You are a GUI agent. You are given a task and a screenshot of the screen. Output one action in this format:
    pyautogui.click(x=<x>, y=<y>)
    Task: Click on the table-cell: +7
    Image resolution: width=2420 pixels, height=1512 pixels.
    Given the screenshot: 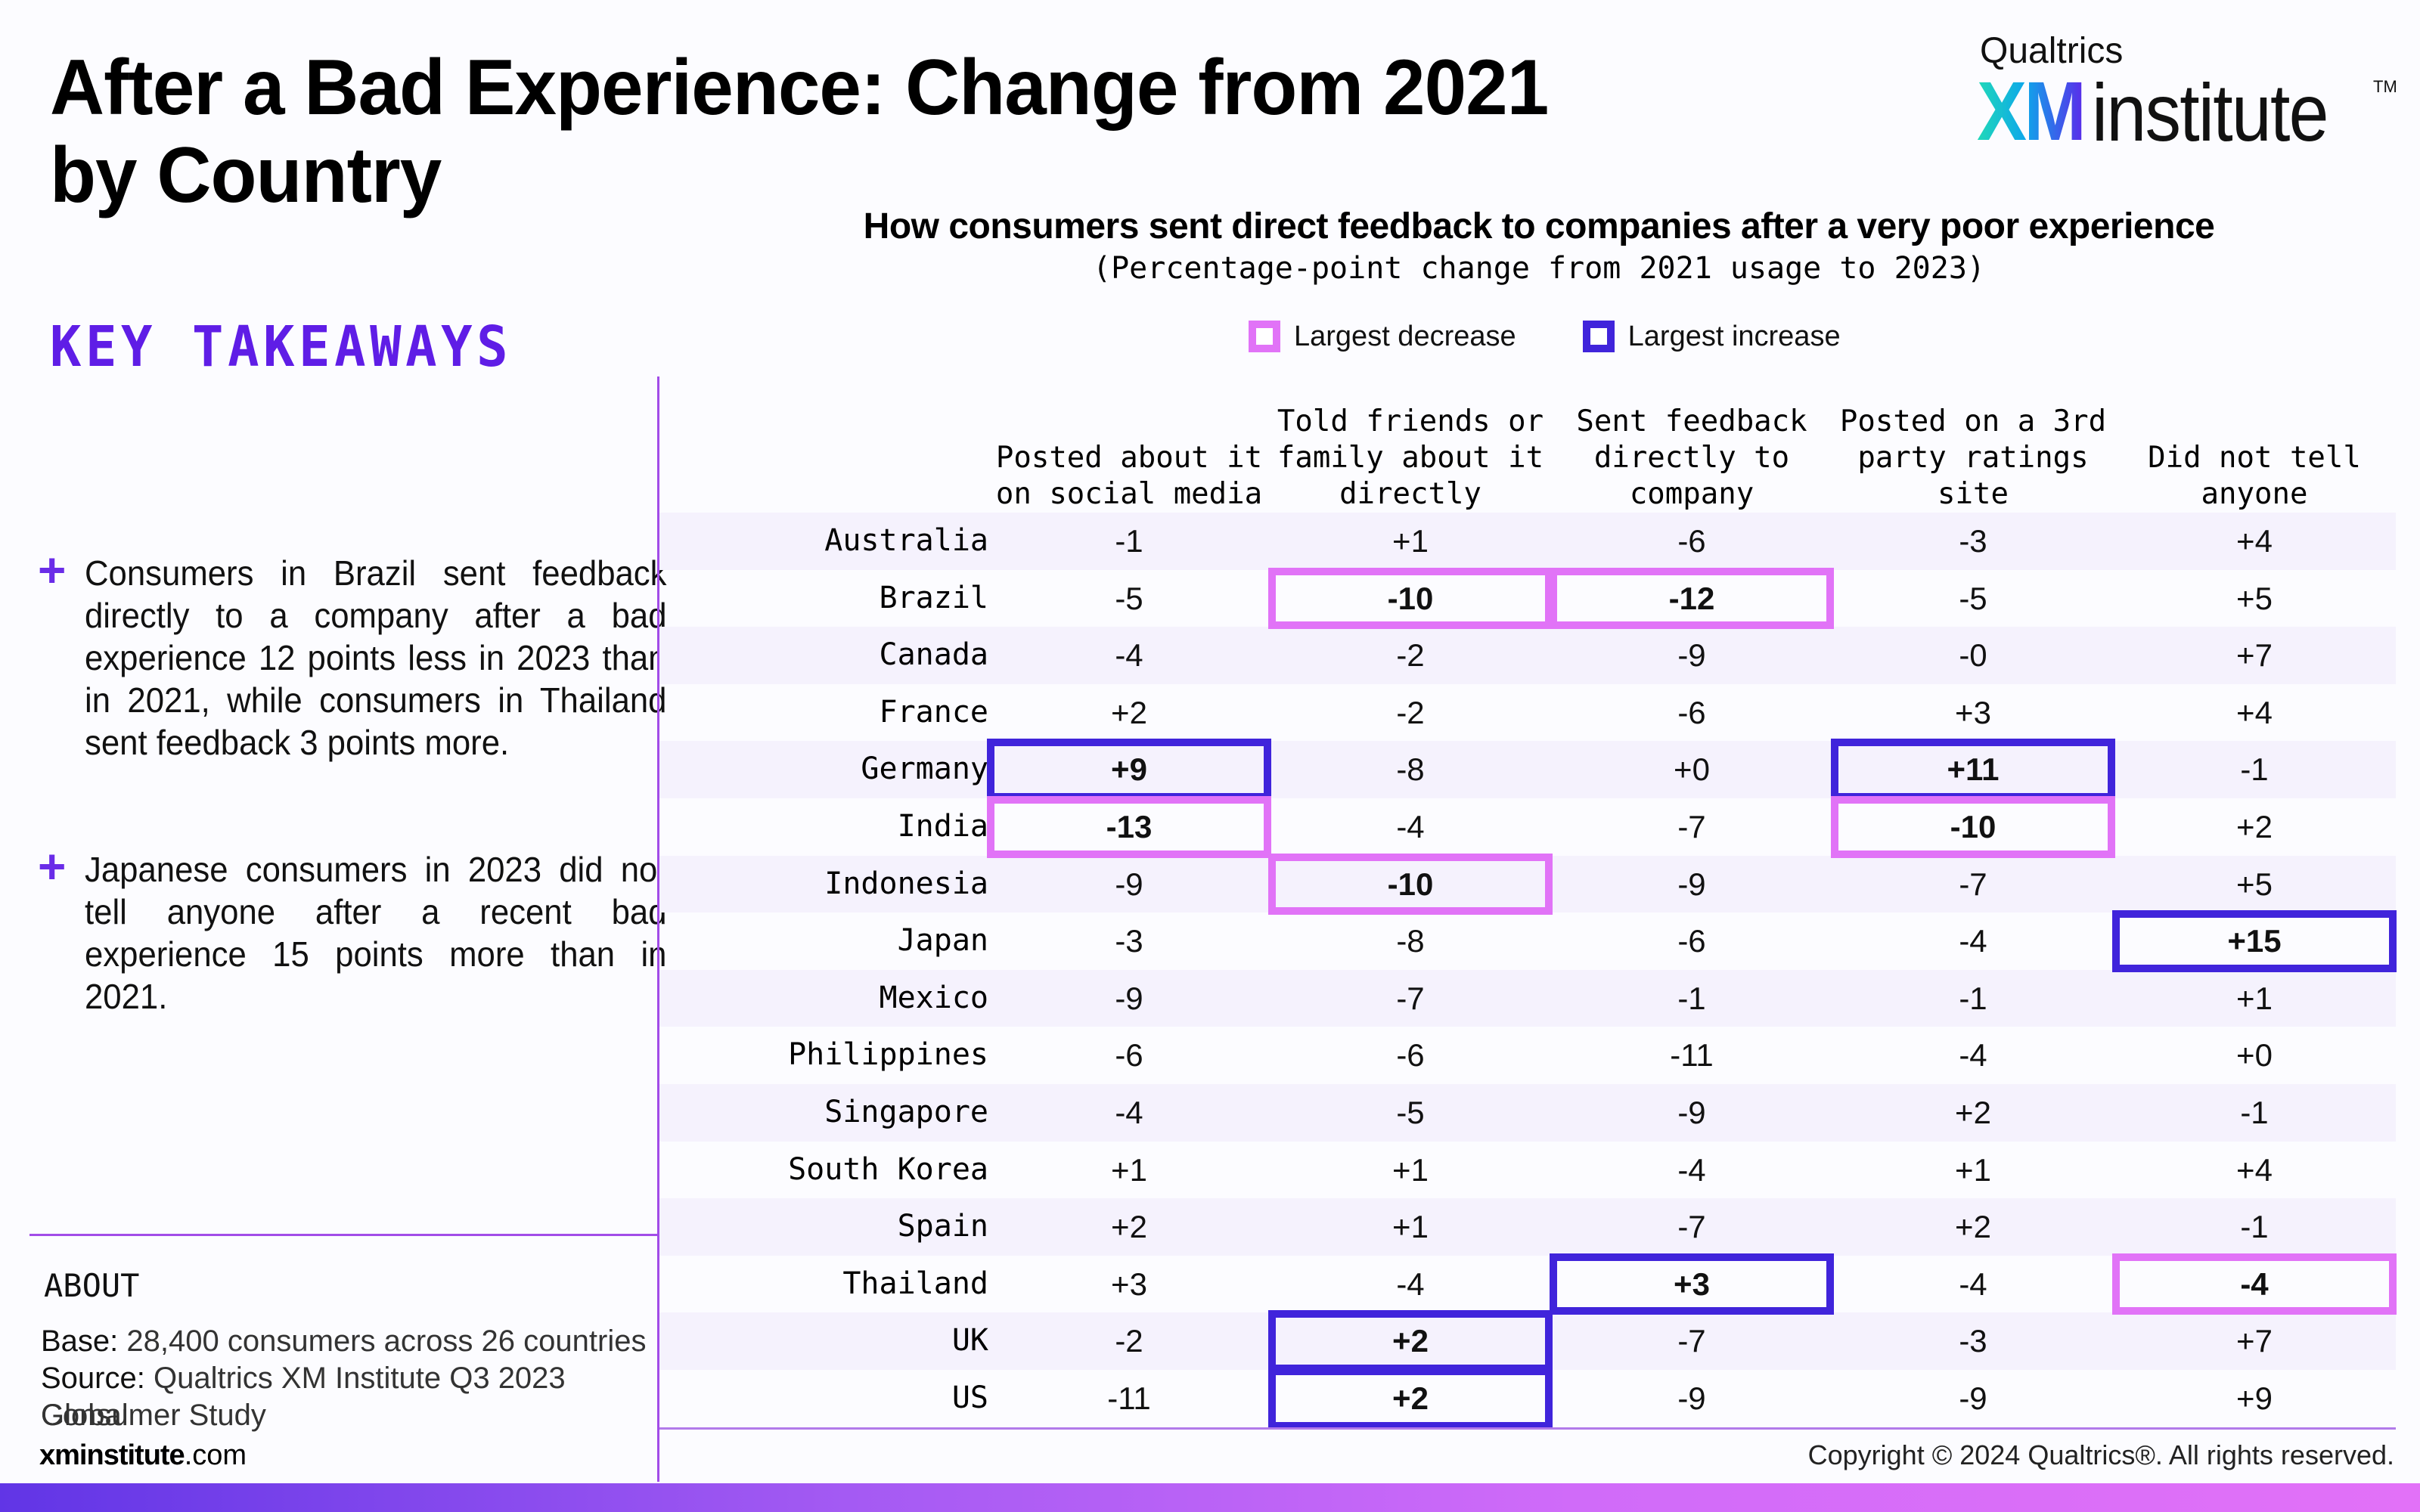 What is the action you would take?
    pyautogui.click(x=2254, y=1341)
    